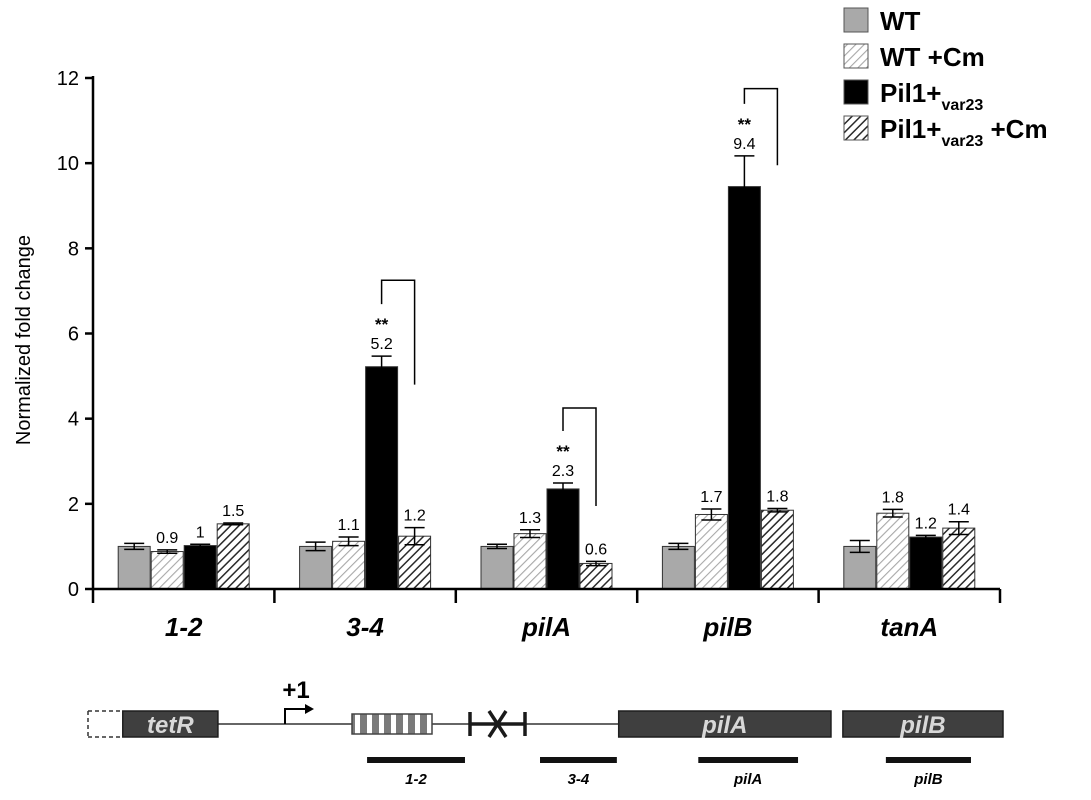 Image resolution: width=1091 pixels, height=800 pixels. I want to click on gene-label: pilA, so click(724, 725).